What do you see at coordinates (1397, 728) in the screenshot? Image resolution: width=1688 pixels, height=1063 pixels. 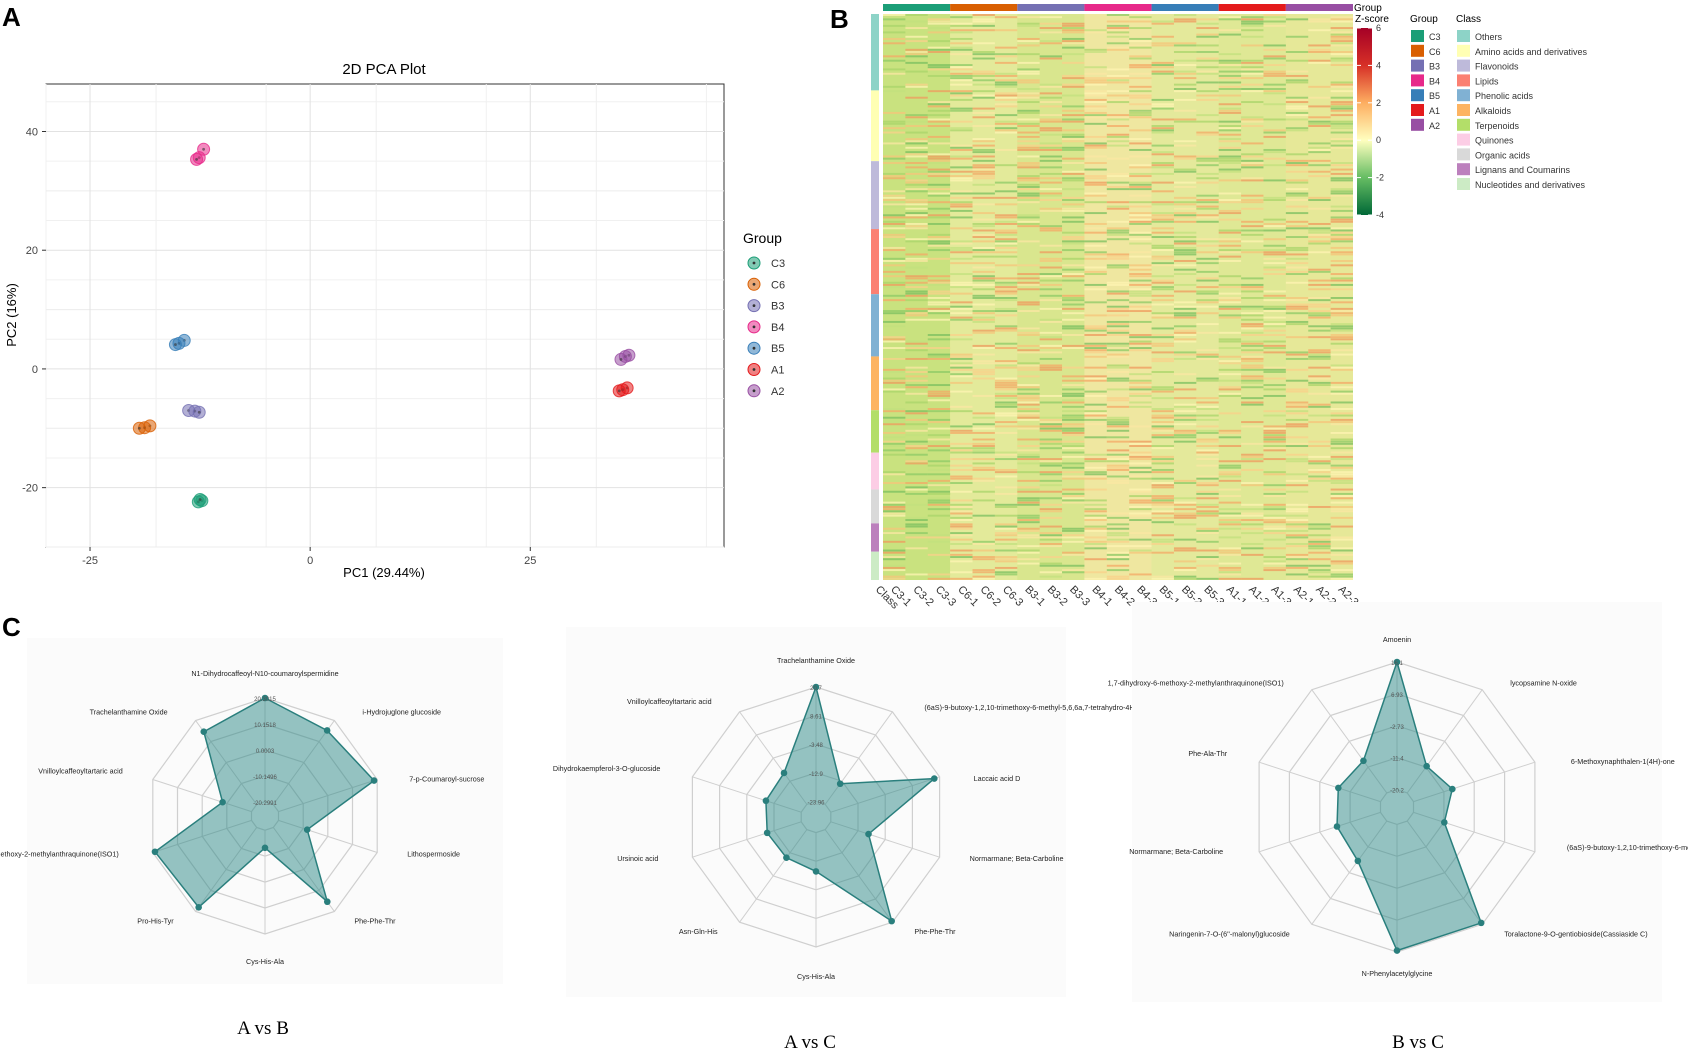 I see `radar-scale-label: -2.73` at bounding box center [1397, 728].